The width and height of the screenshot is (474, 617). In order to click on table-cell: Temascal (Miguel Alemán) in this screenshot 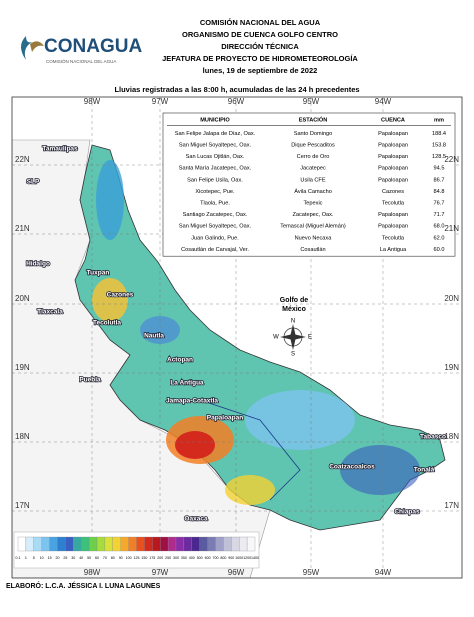, I will do `click(313, 227)`.